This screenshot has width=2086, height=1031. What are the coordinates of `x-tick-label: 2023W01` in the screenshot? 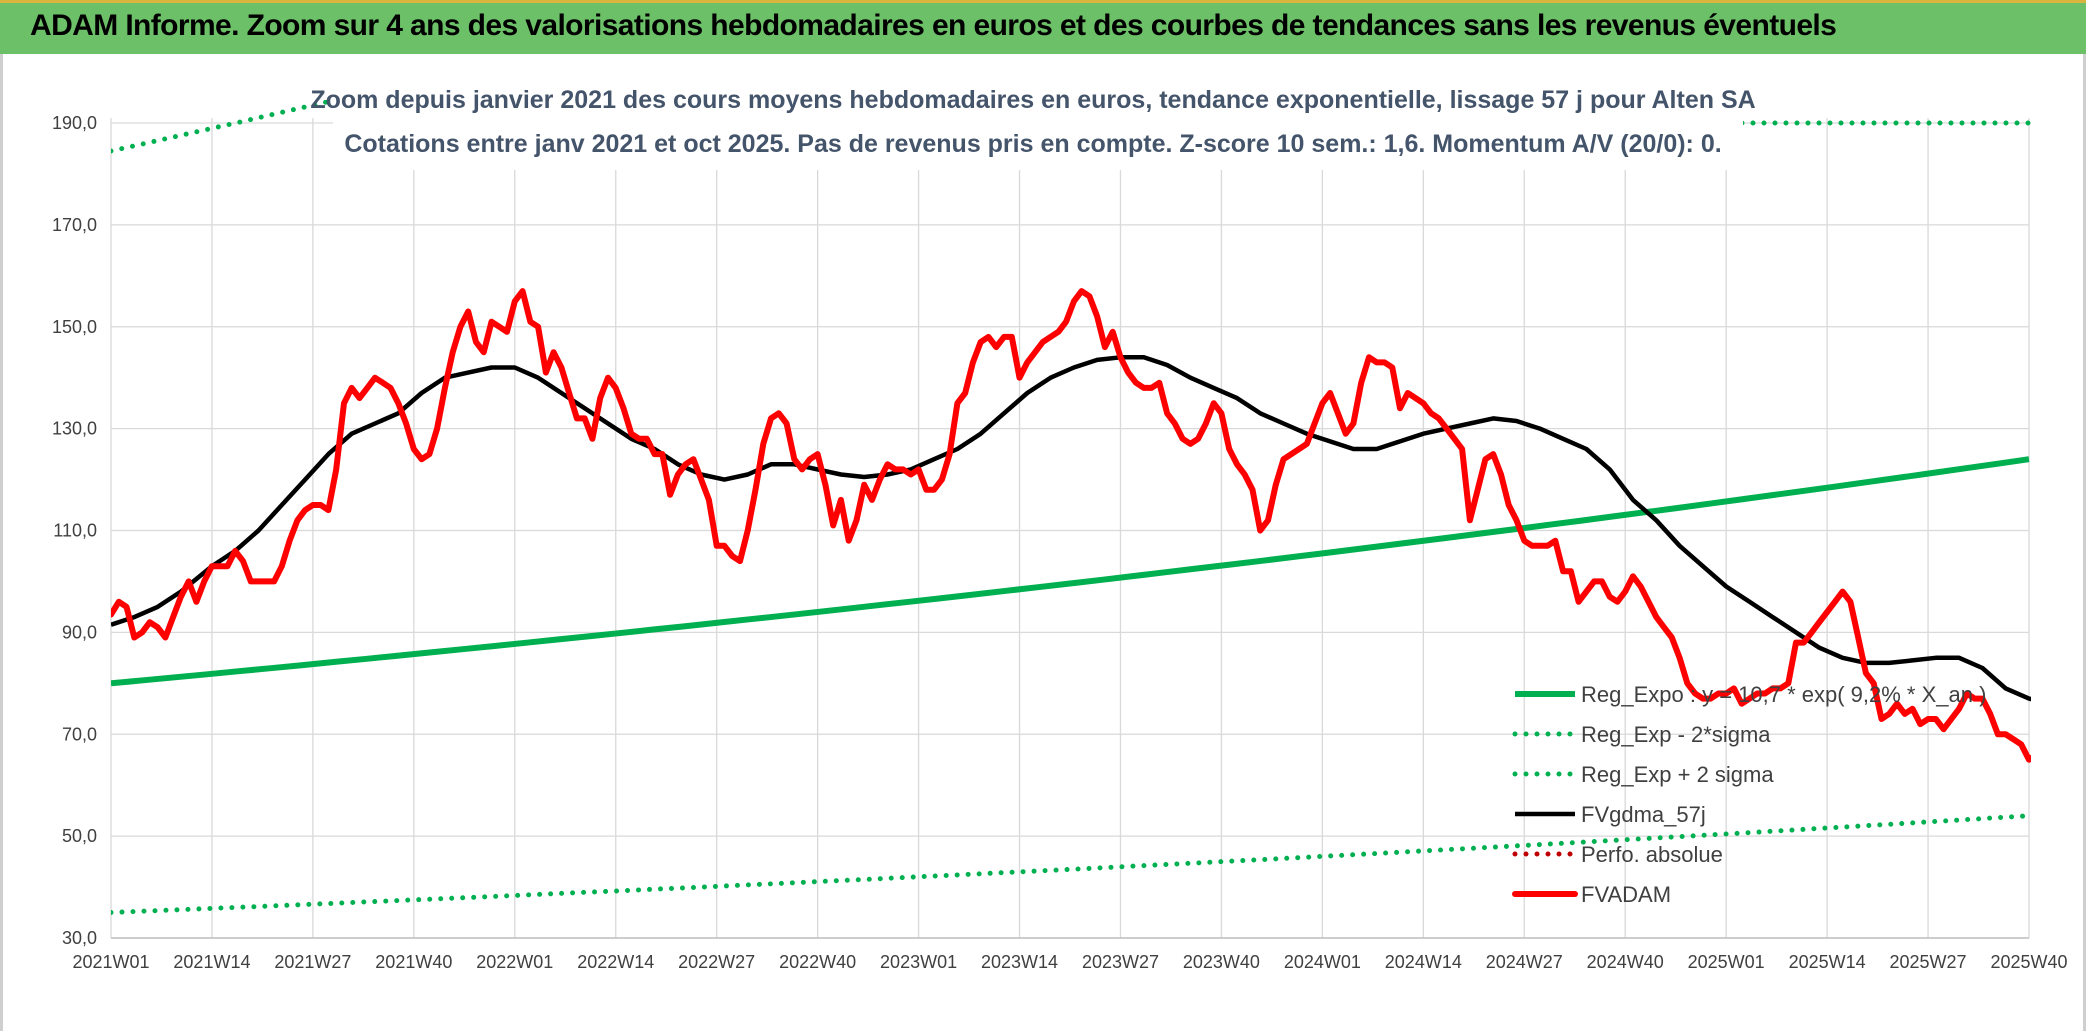 It's located at (918, 962).